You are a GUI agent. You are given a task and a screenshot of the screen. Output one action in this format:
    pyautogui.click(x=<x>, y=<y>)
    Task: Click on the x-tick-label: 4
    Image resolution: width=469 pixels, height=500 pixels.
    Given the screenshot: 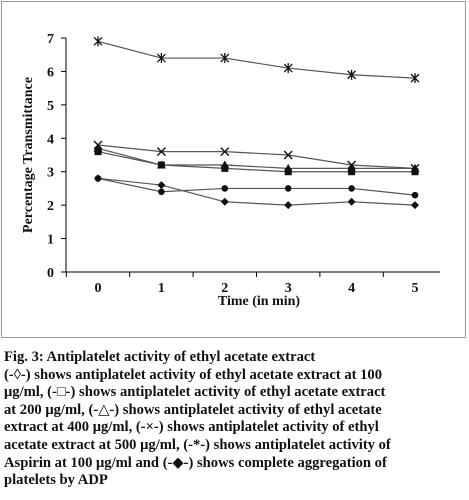 What is the action you would take?
    pyautogui.click(x=351, y=288)
    